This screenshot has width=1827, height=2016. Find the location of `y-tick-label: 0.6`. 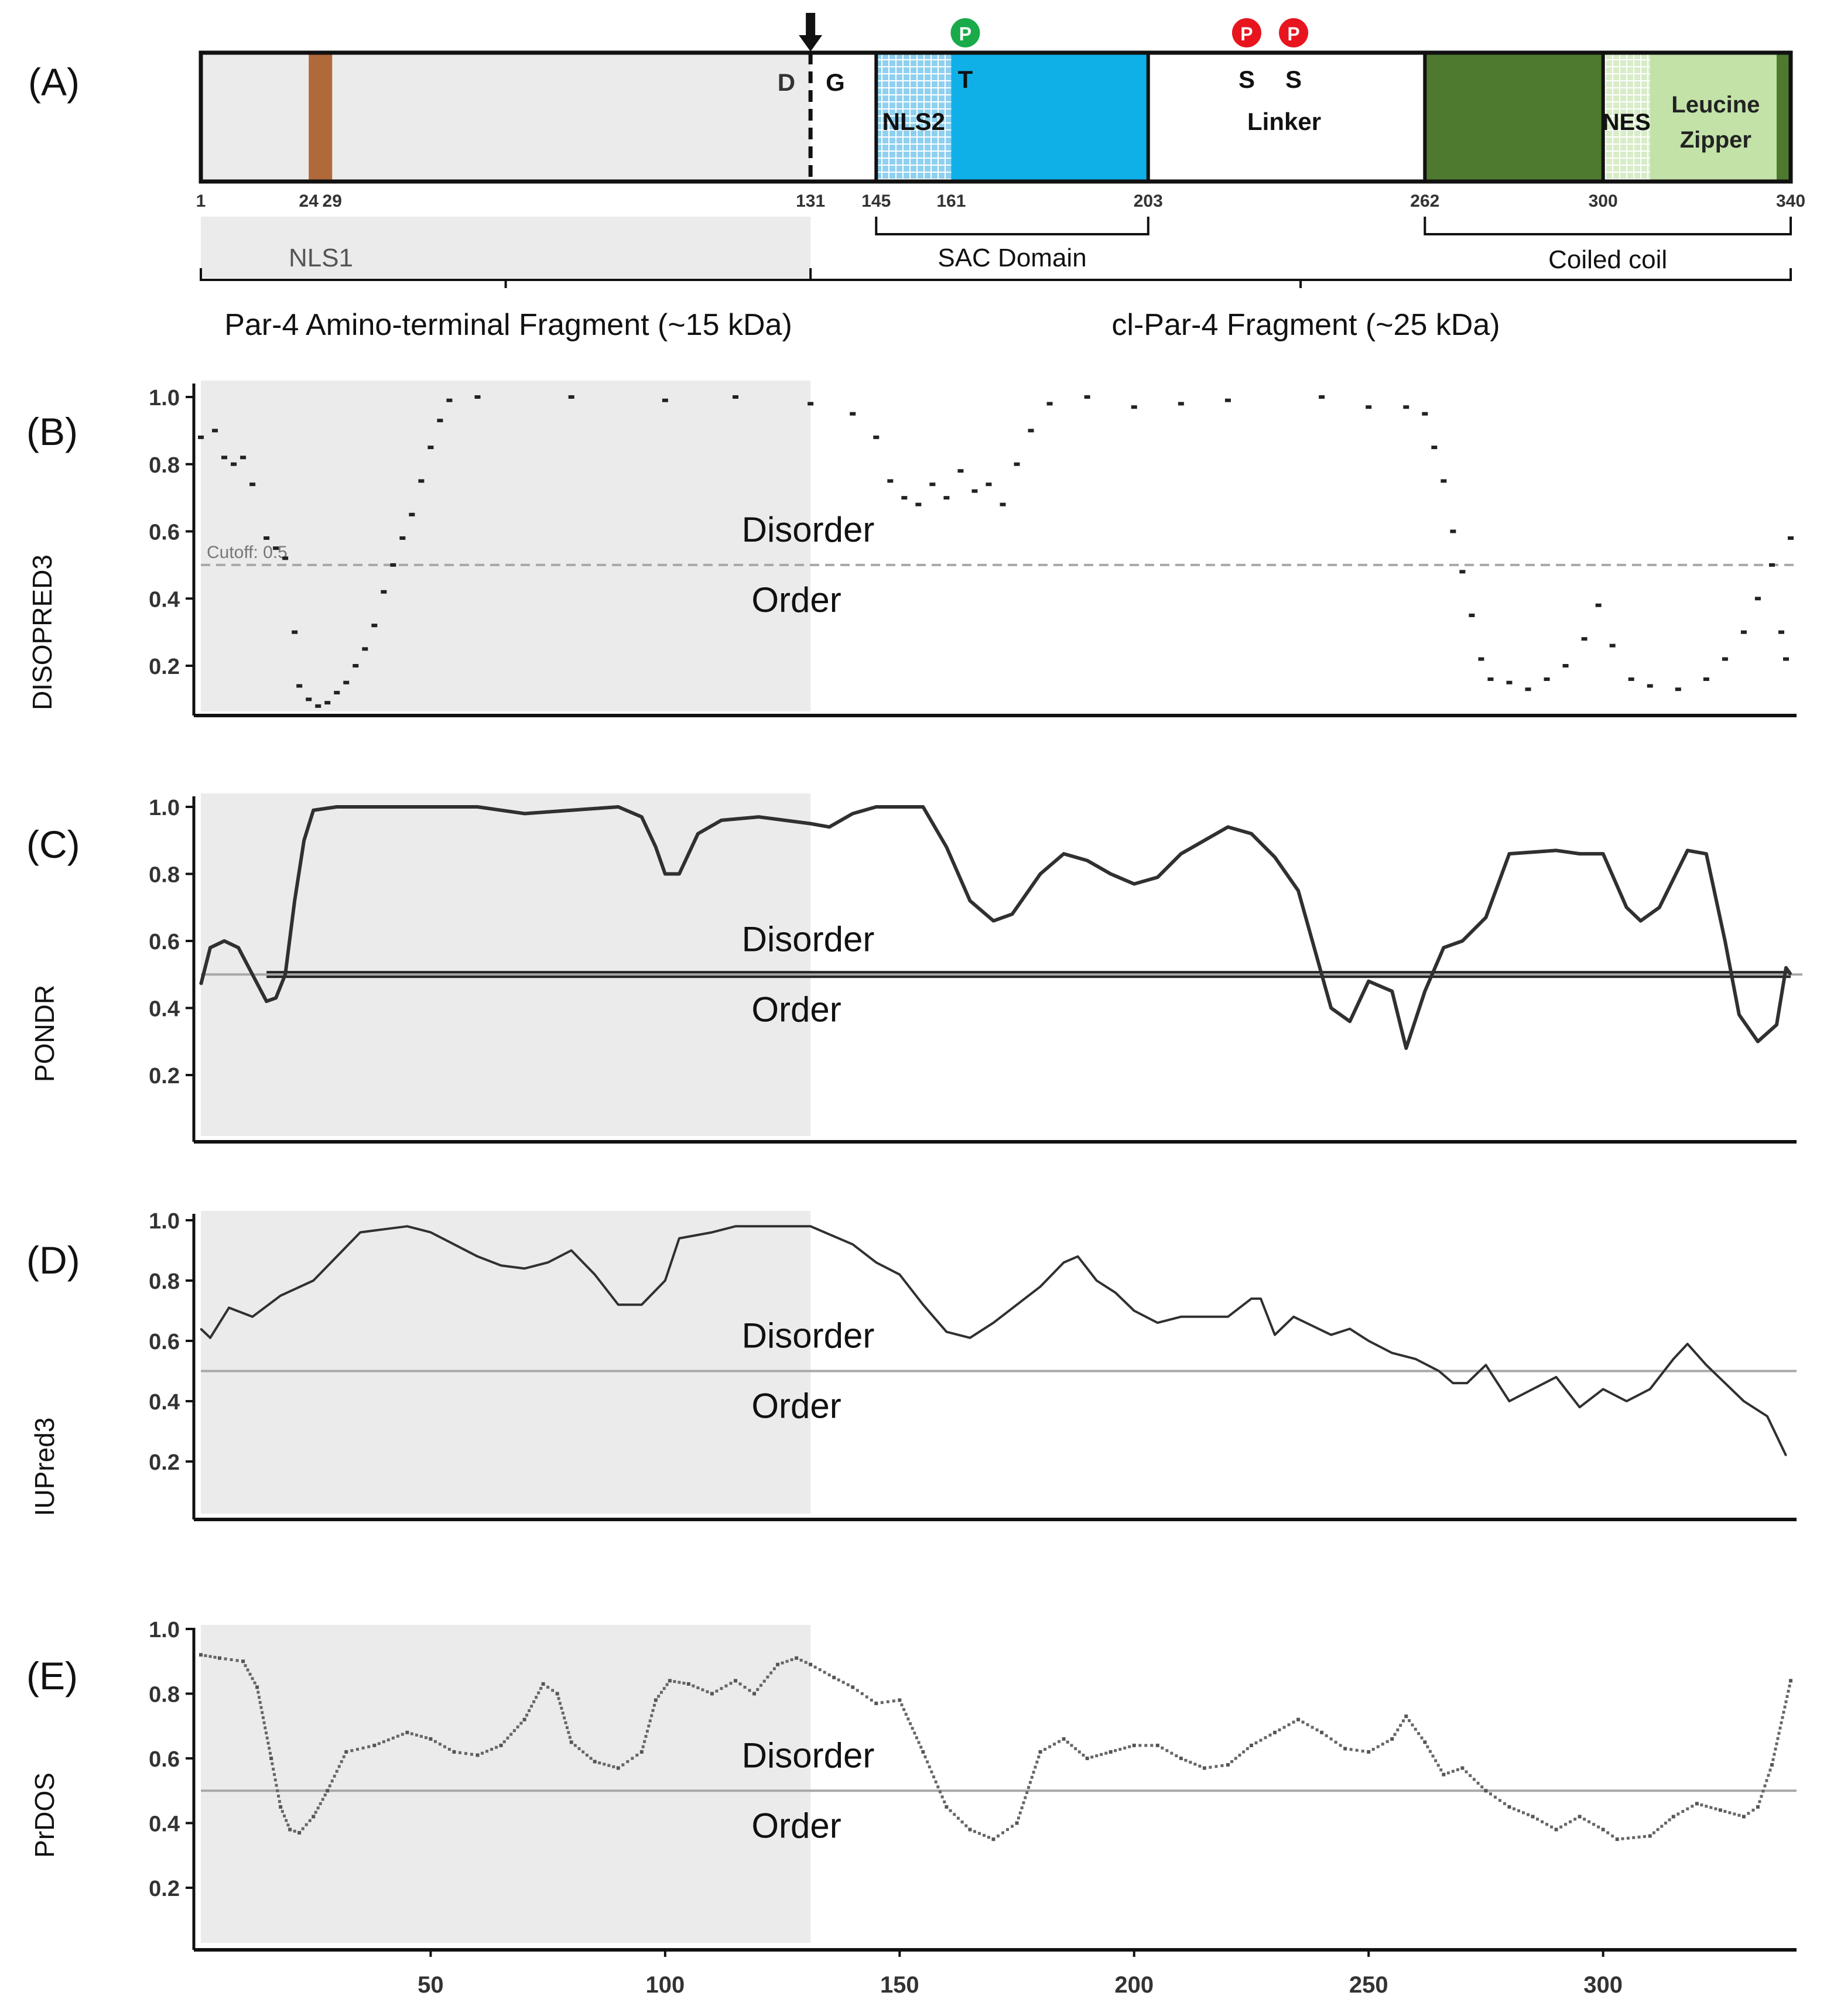

y-tick-label: 0.6 is located at coordinates (164, 533).